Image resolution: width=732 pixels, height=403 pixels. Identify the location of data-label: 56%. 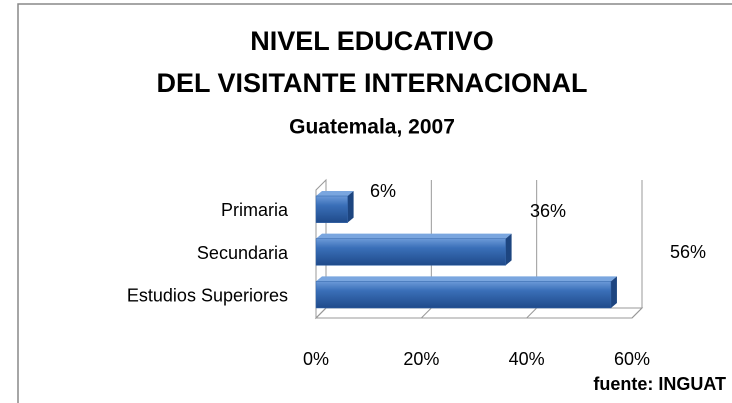
(688, 252).